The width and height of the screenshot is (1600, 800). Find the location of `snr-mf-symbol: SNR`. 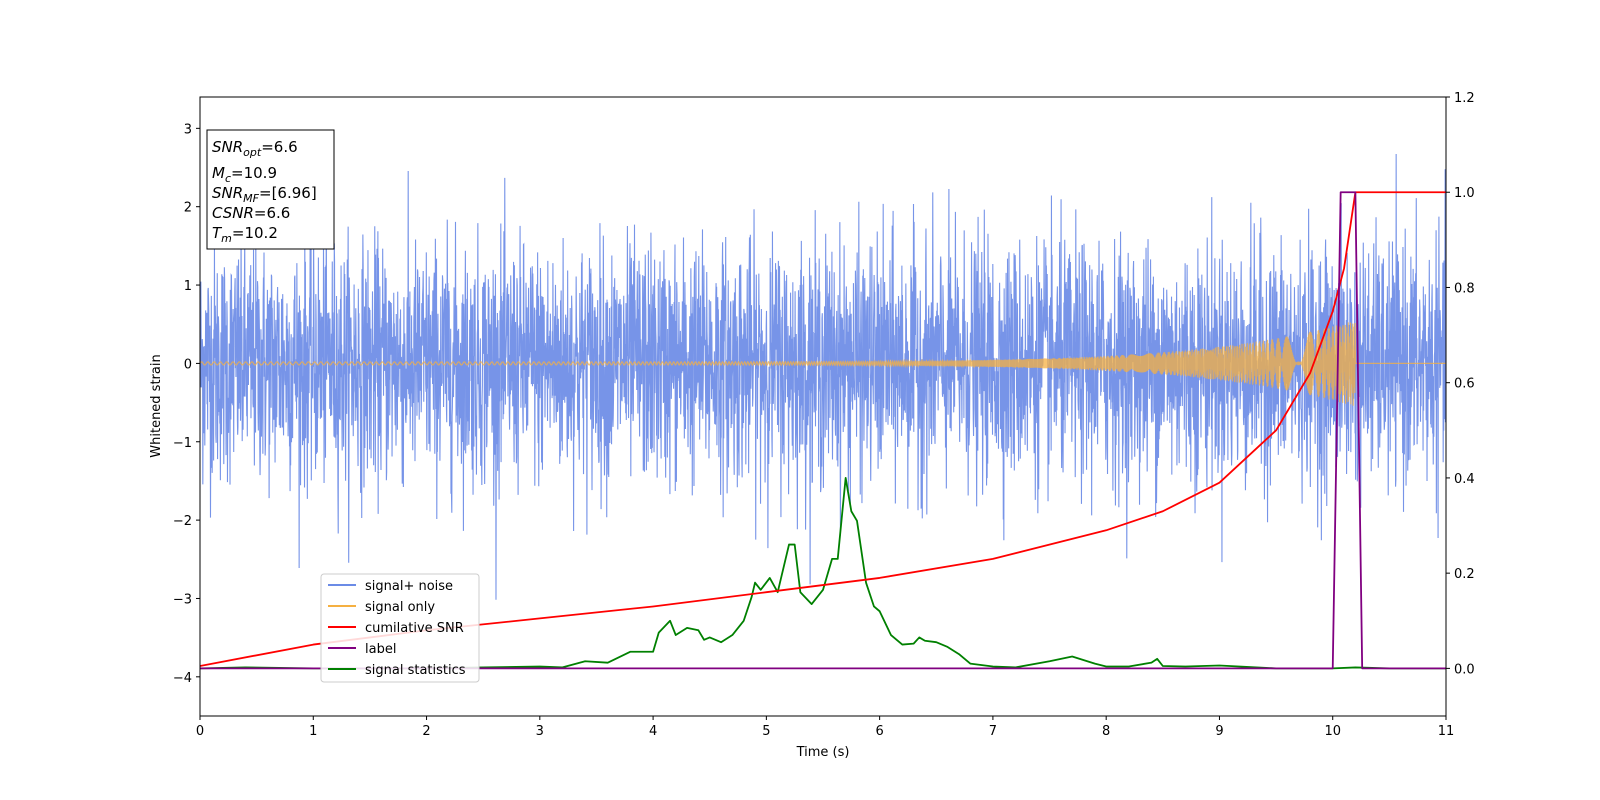

snr-mf-symbol: SNR is located at coordinates (227, 193).